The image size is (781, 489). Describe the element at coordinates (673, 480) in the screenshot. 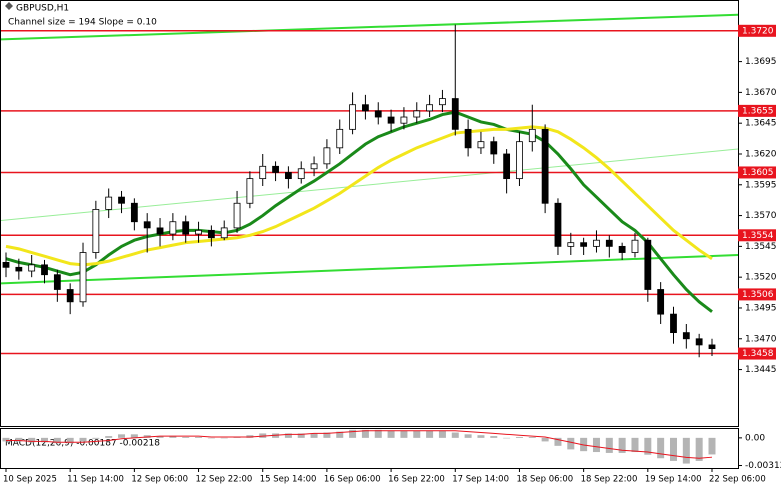

I see `x-tick-label: 19 Sep 14:00` at that location.